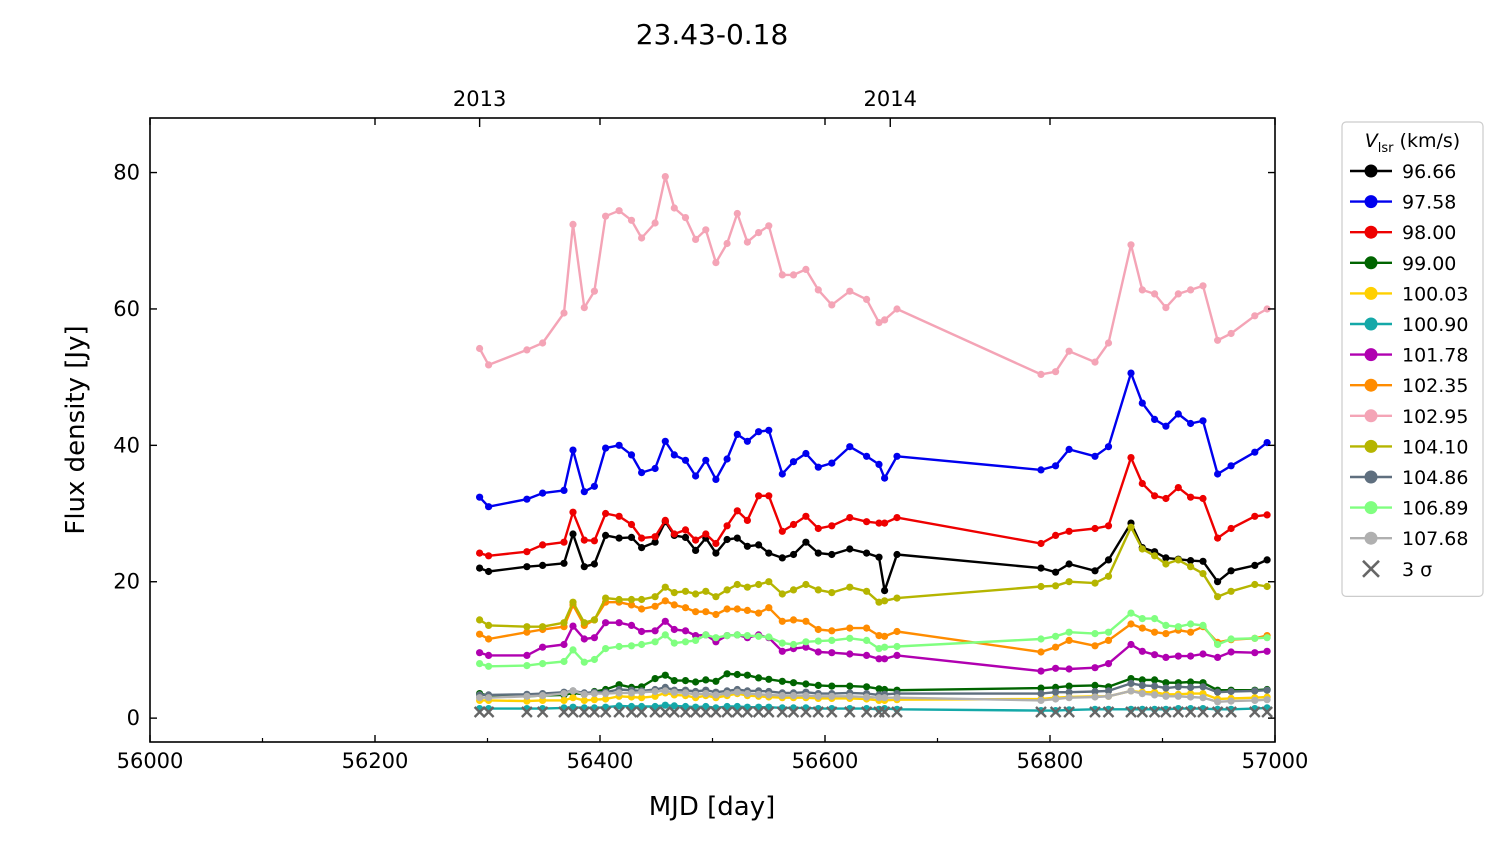 The width and height of the screenshot is (1500, 844). I want to click on legend-item: 100.90, so click(1409, 325).